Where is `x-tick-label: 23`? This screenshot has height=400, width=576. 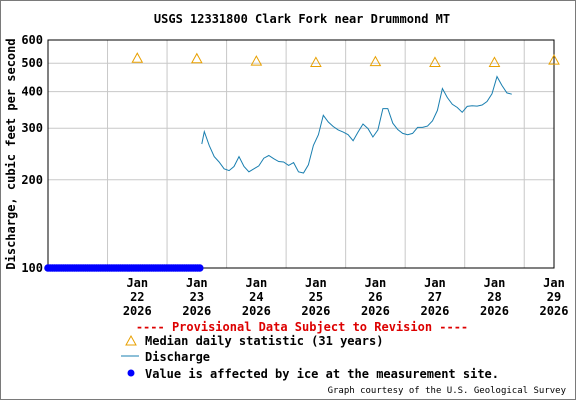
x-tick-label: 23 is located at coordinates (197, 297).